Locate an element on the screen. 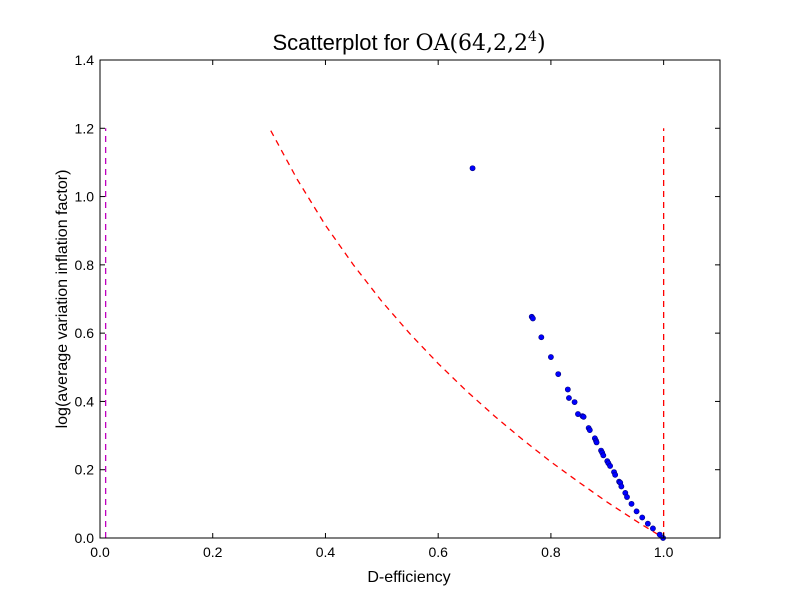  y-tick-label: 1.2 is located at coordinates (85, 128).